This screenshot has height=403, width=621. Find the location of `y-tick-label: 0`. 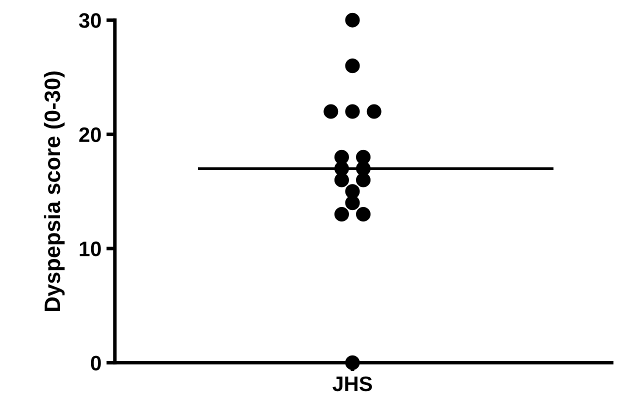

y-tick-label: 0 is located at coordinates (95, 363).